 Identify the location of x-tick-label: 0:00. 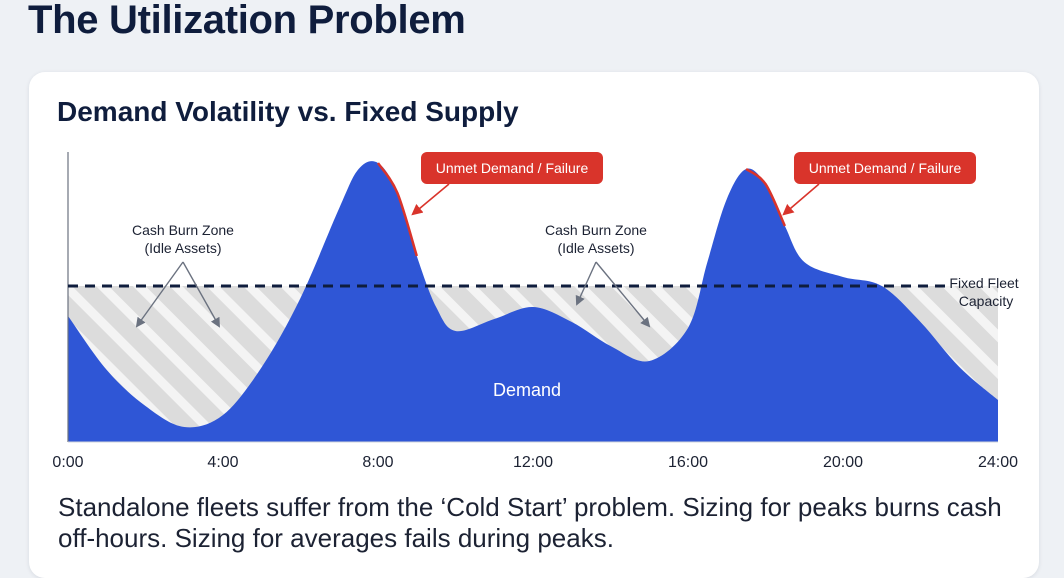
(67, 462).